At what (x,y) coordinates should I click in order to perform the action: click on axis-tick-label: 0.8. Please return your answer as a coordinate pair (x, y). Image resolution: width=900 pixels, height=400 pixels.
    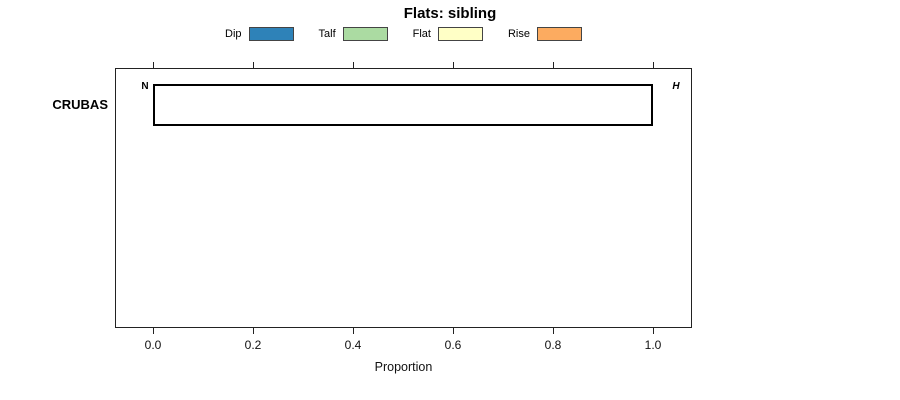
    Looking at the image, I should click on (553, 345).